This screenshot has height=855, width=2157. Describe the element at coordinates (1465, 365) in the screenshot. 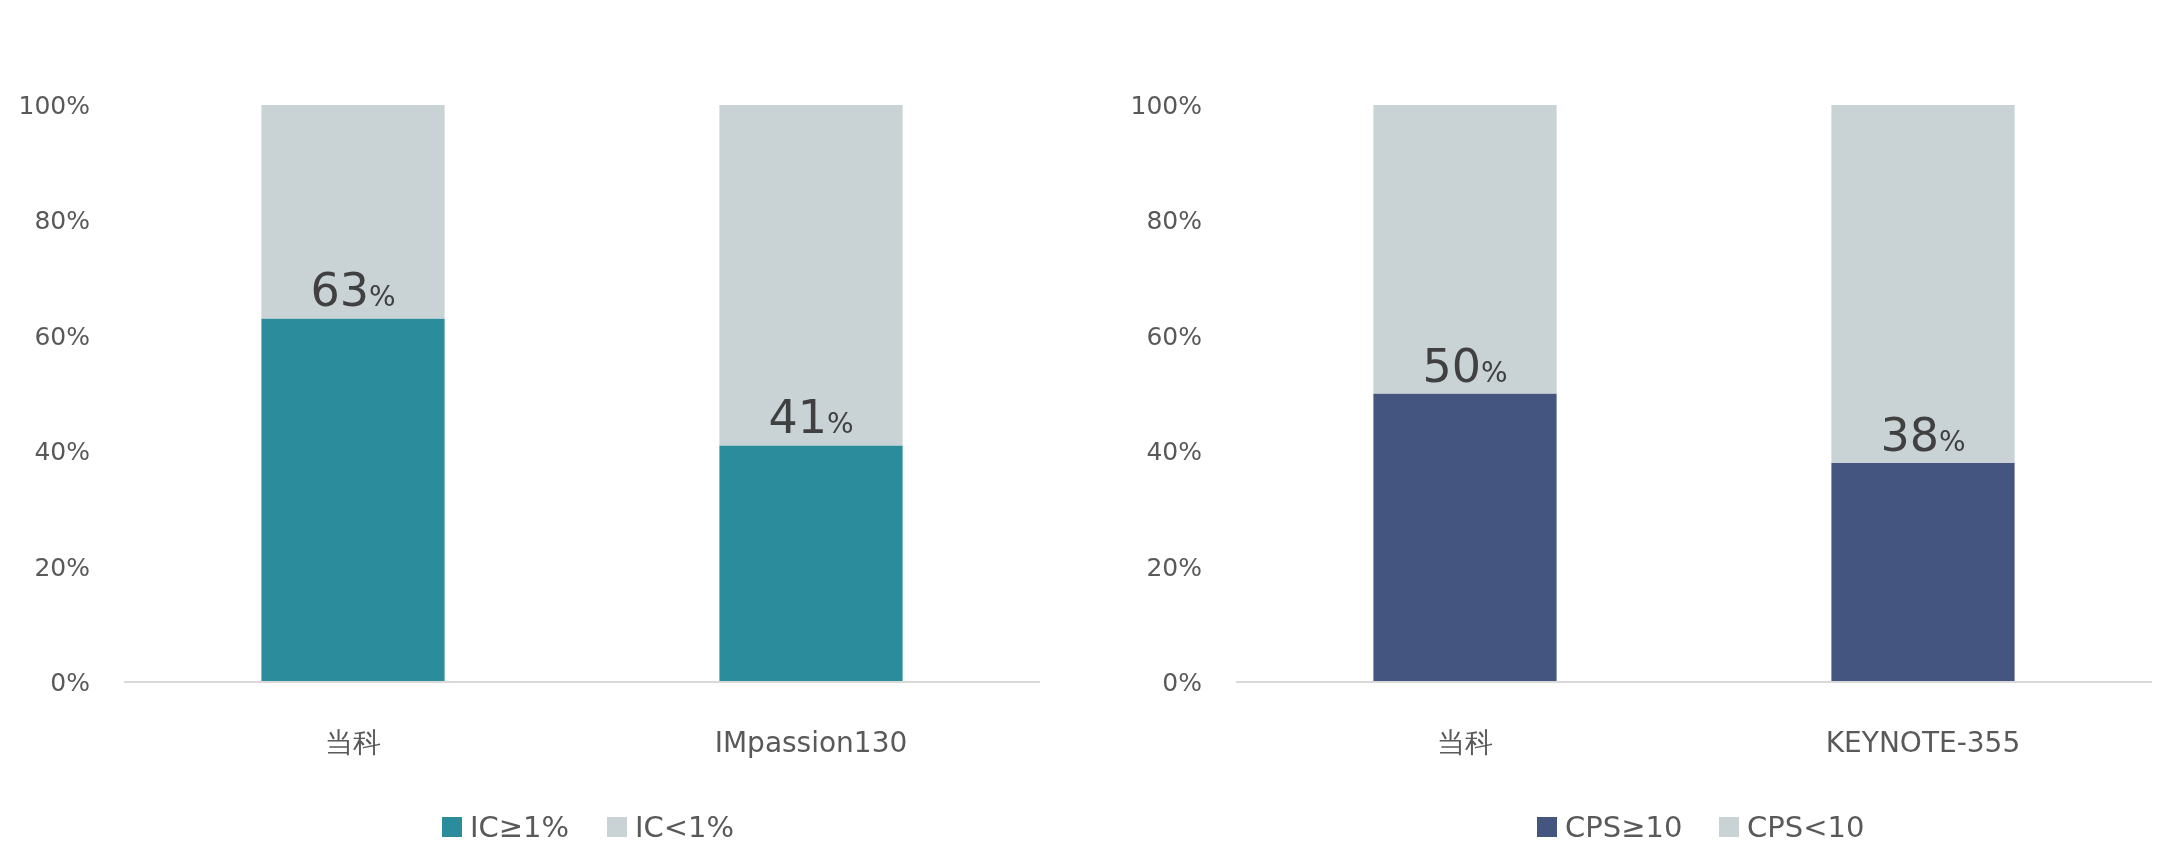

I see `data-label: 50%` at that location.